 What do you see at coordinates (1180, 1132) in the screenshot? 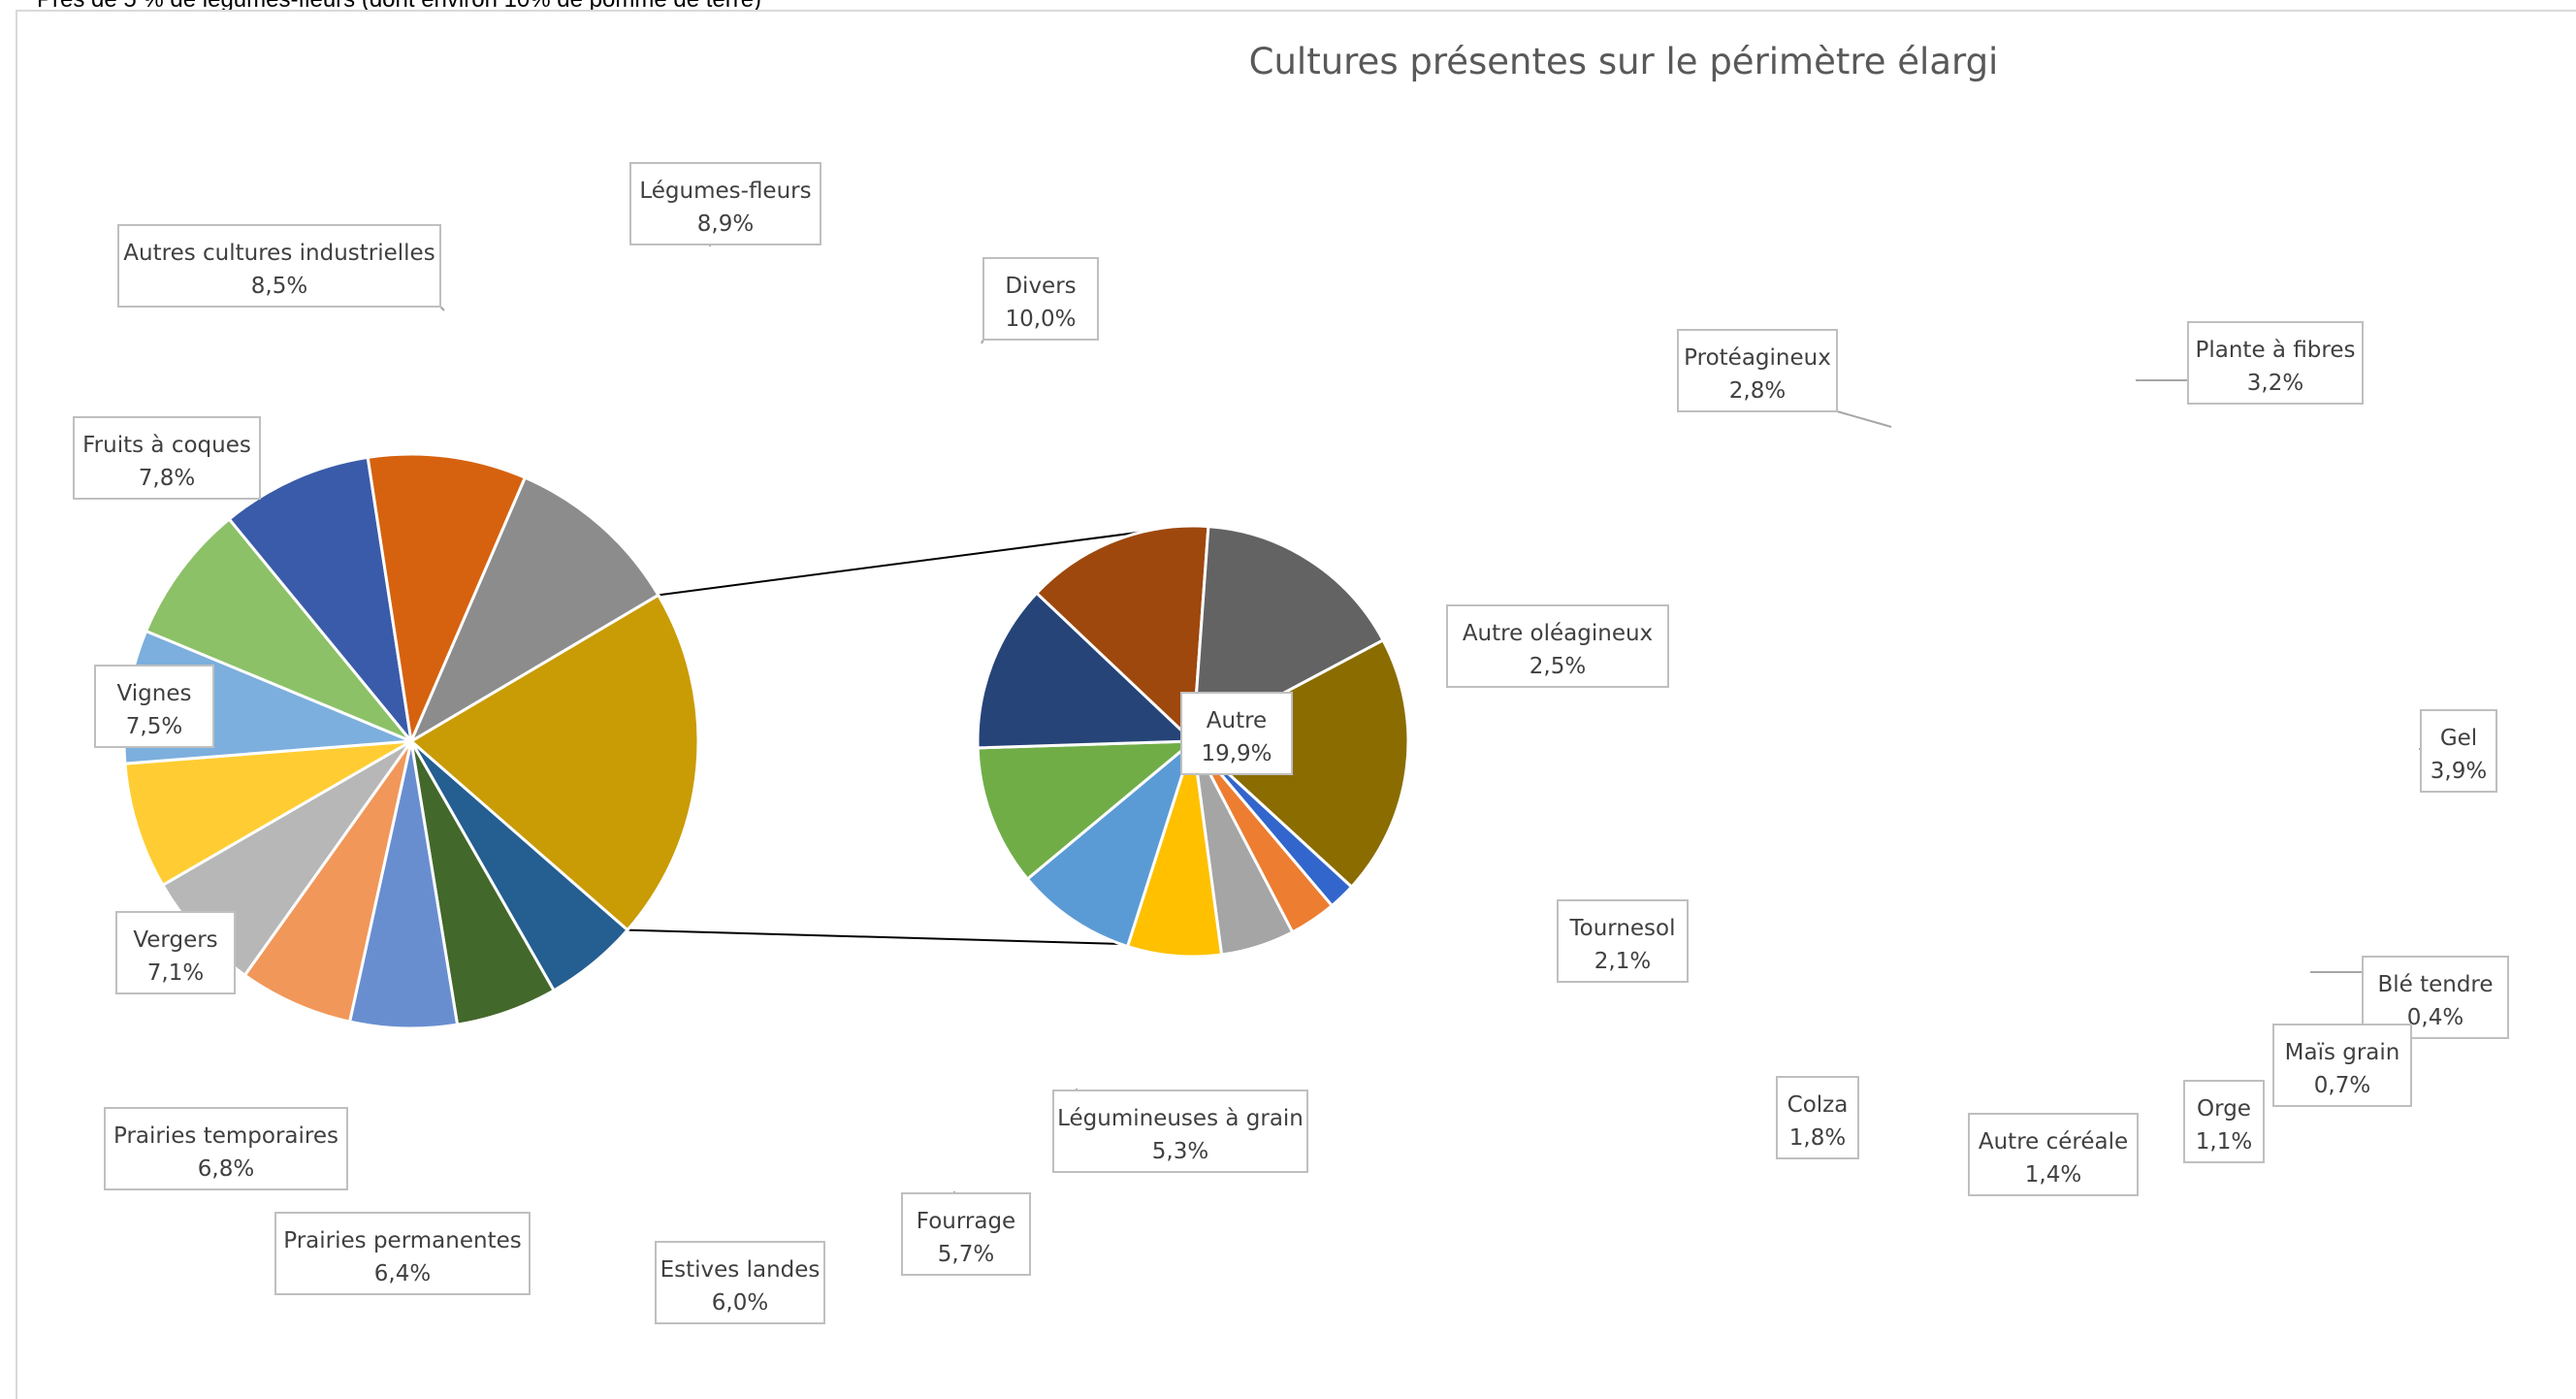
I see `main-label-box-legumineuses-a-grain` at bounding box center [1180, 1132].